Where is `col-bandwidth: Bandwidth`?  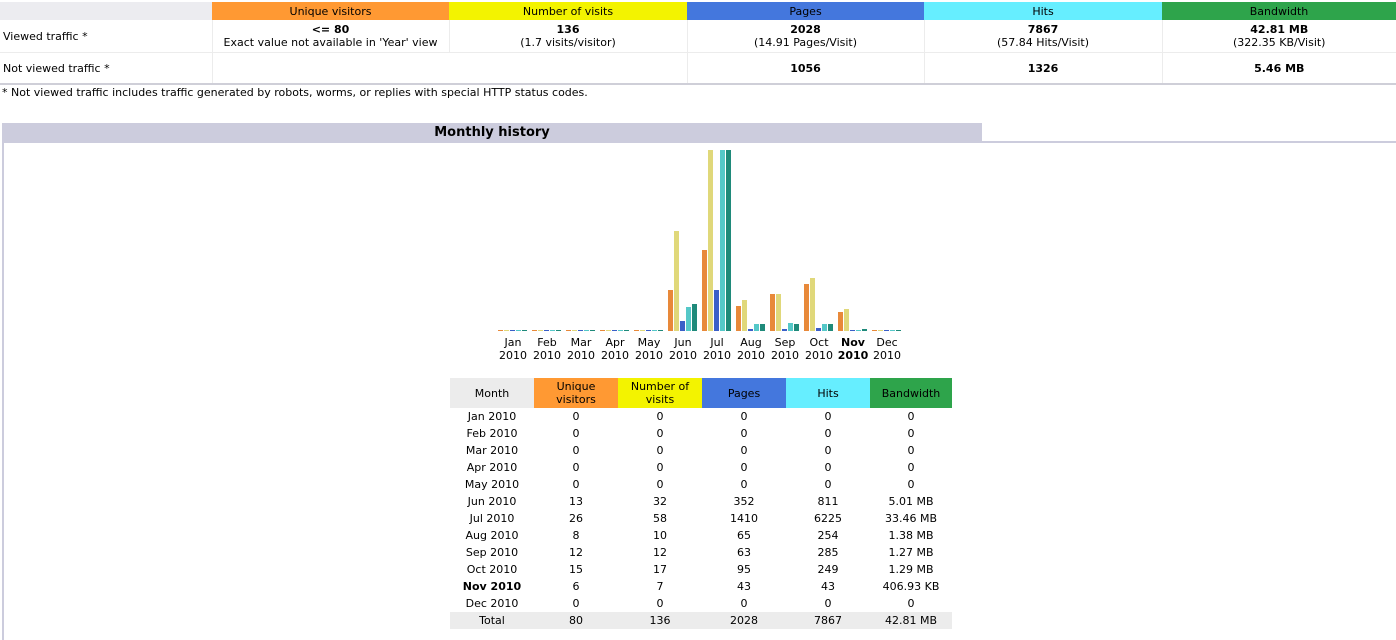 col-bandwidth: Bandwidth is located at coordinates (911, 393).